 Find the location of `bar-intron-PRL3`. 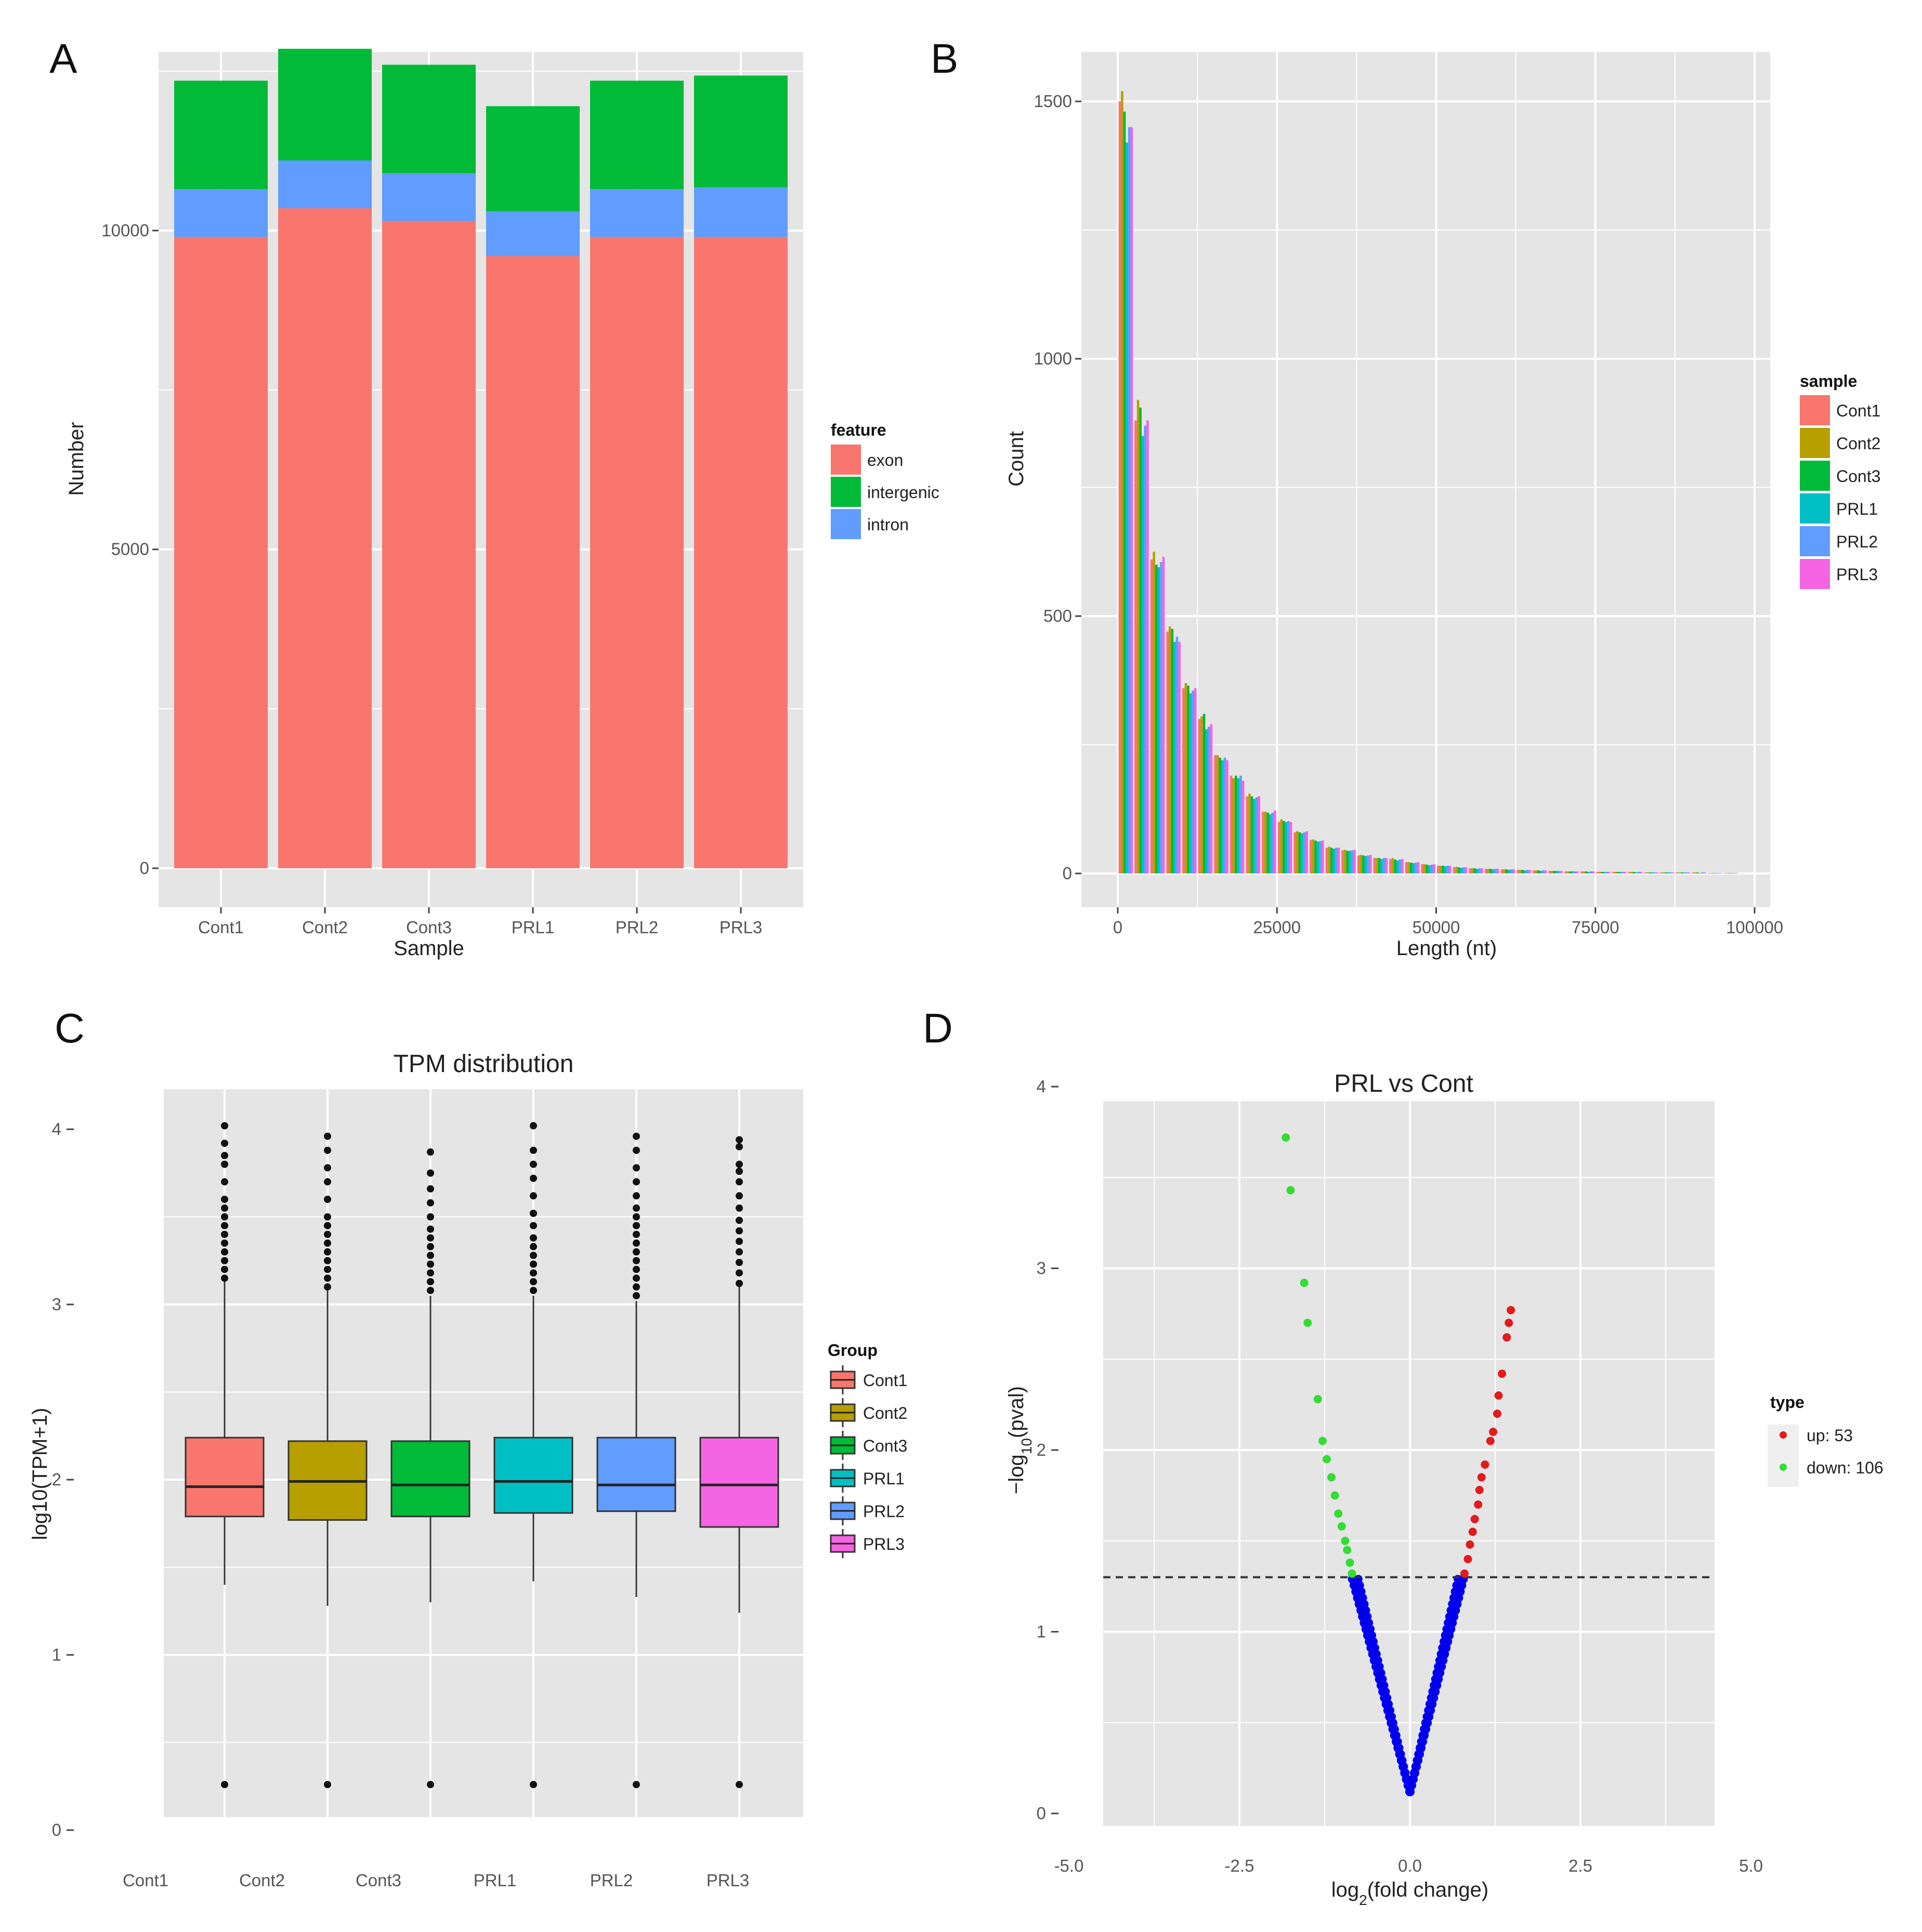

bar-intron-PRL3 is located at coordinates (741, 212).